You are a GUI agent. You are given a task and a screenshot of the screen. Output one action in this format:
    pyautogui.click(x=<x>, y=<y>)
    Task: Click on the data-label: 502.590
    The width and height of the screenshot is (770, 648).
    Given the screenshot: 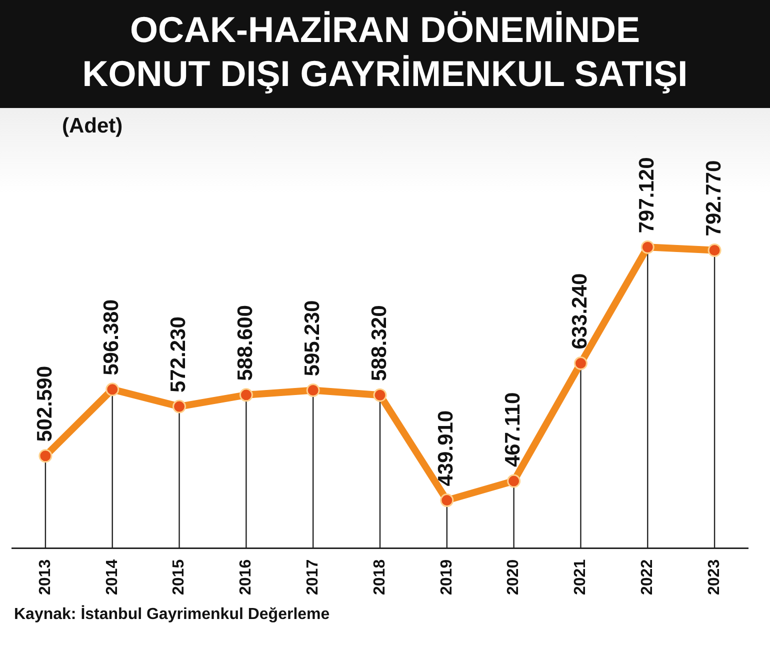 What is the action you would take?
    pyautogui.click(x=44, y=404)
    